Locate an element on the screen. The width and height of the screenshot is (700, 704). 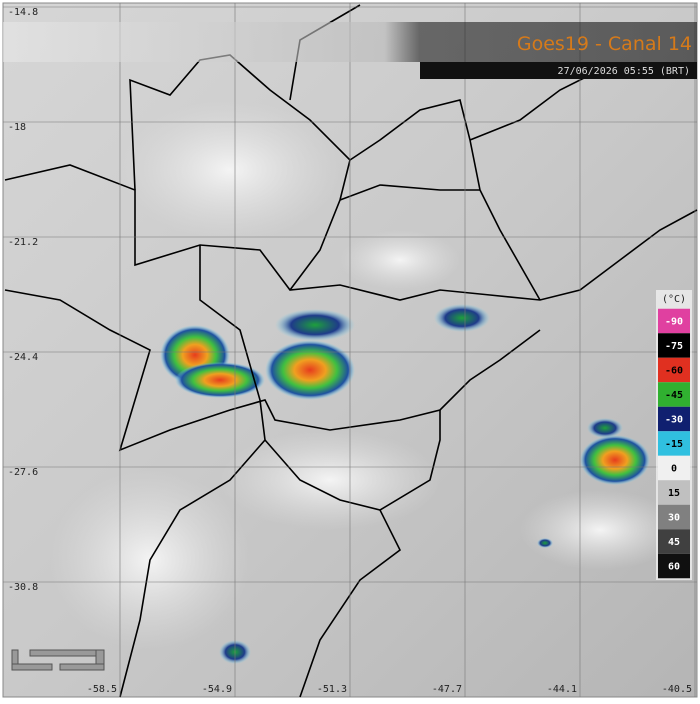
lon-label: -40.5 is located at coordinates (677, 689).